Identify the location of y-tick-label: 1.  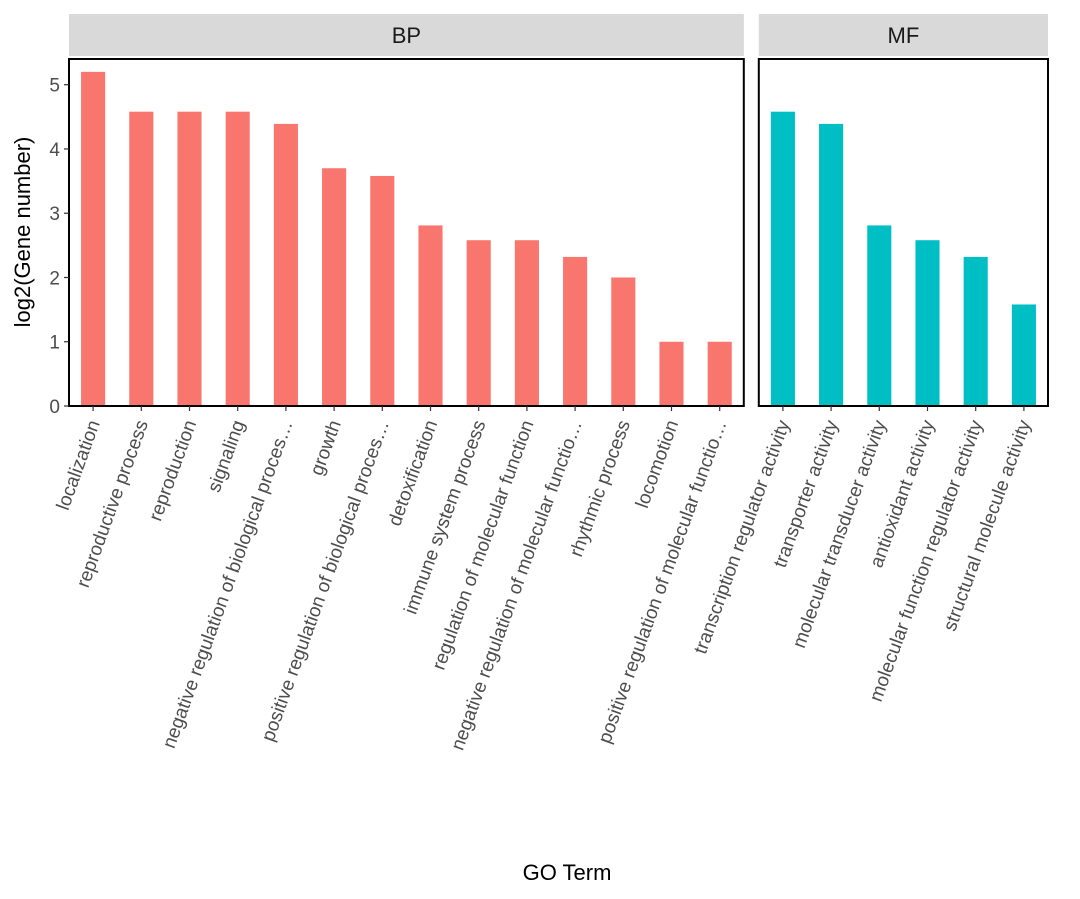
(54, 343).